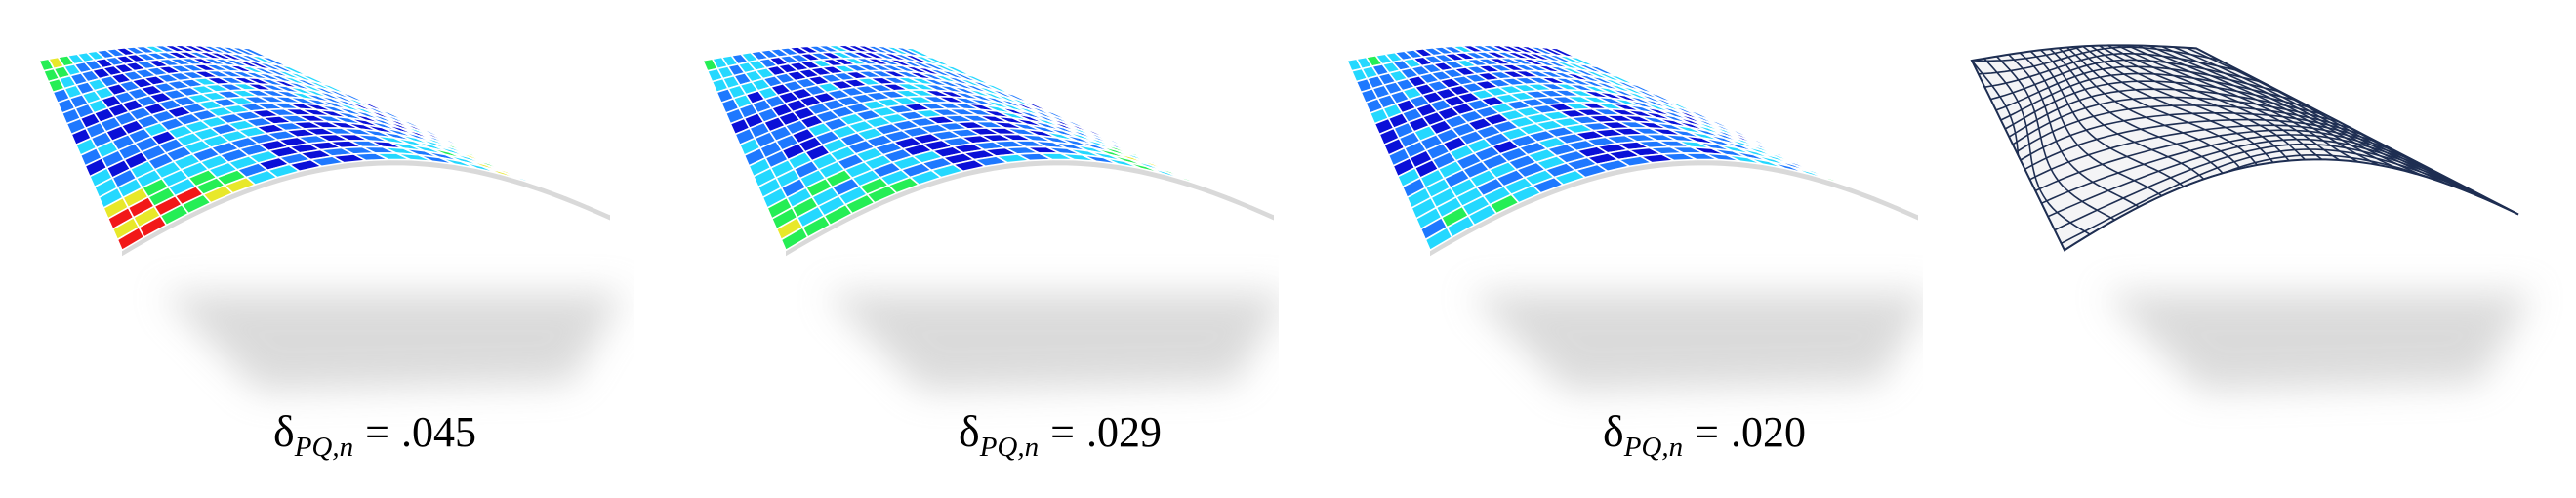  I want to click on caption-1: δPQ,n = .045, so click(374, 435).